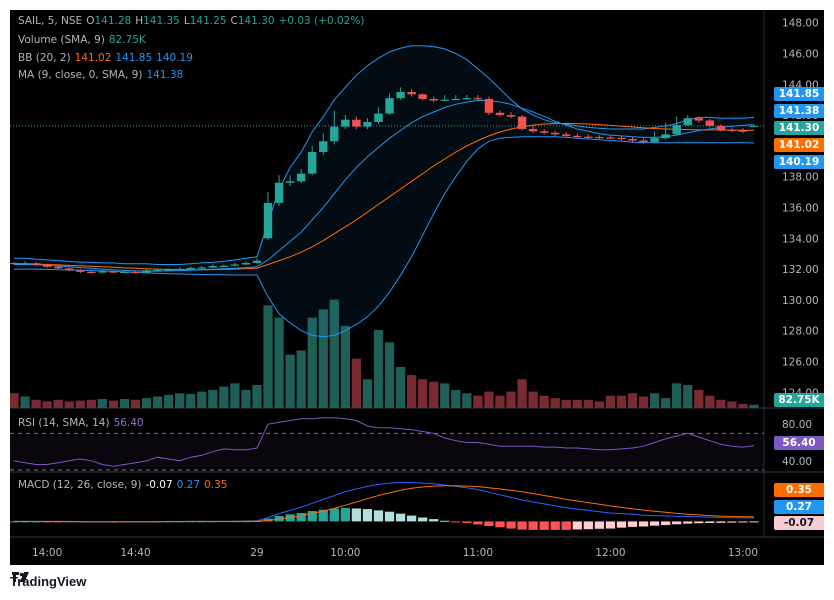 The height and width of the screenshot is (600, 834). Describe the element at coordinates (799, 94) in the screenshot. I see `bb-upper-price-tag: 141.85` at that location.